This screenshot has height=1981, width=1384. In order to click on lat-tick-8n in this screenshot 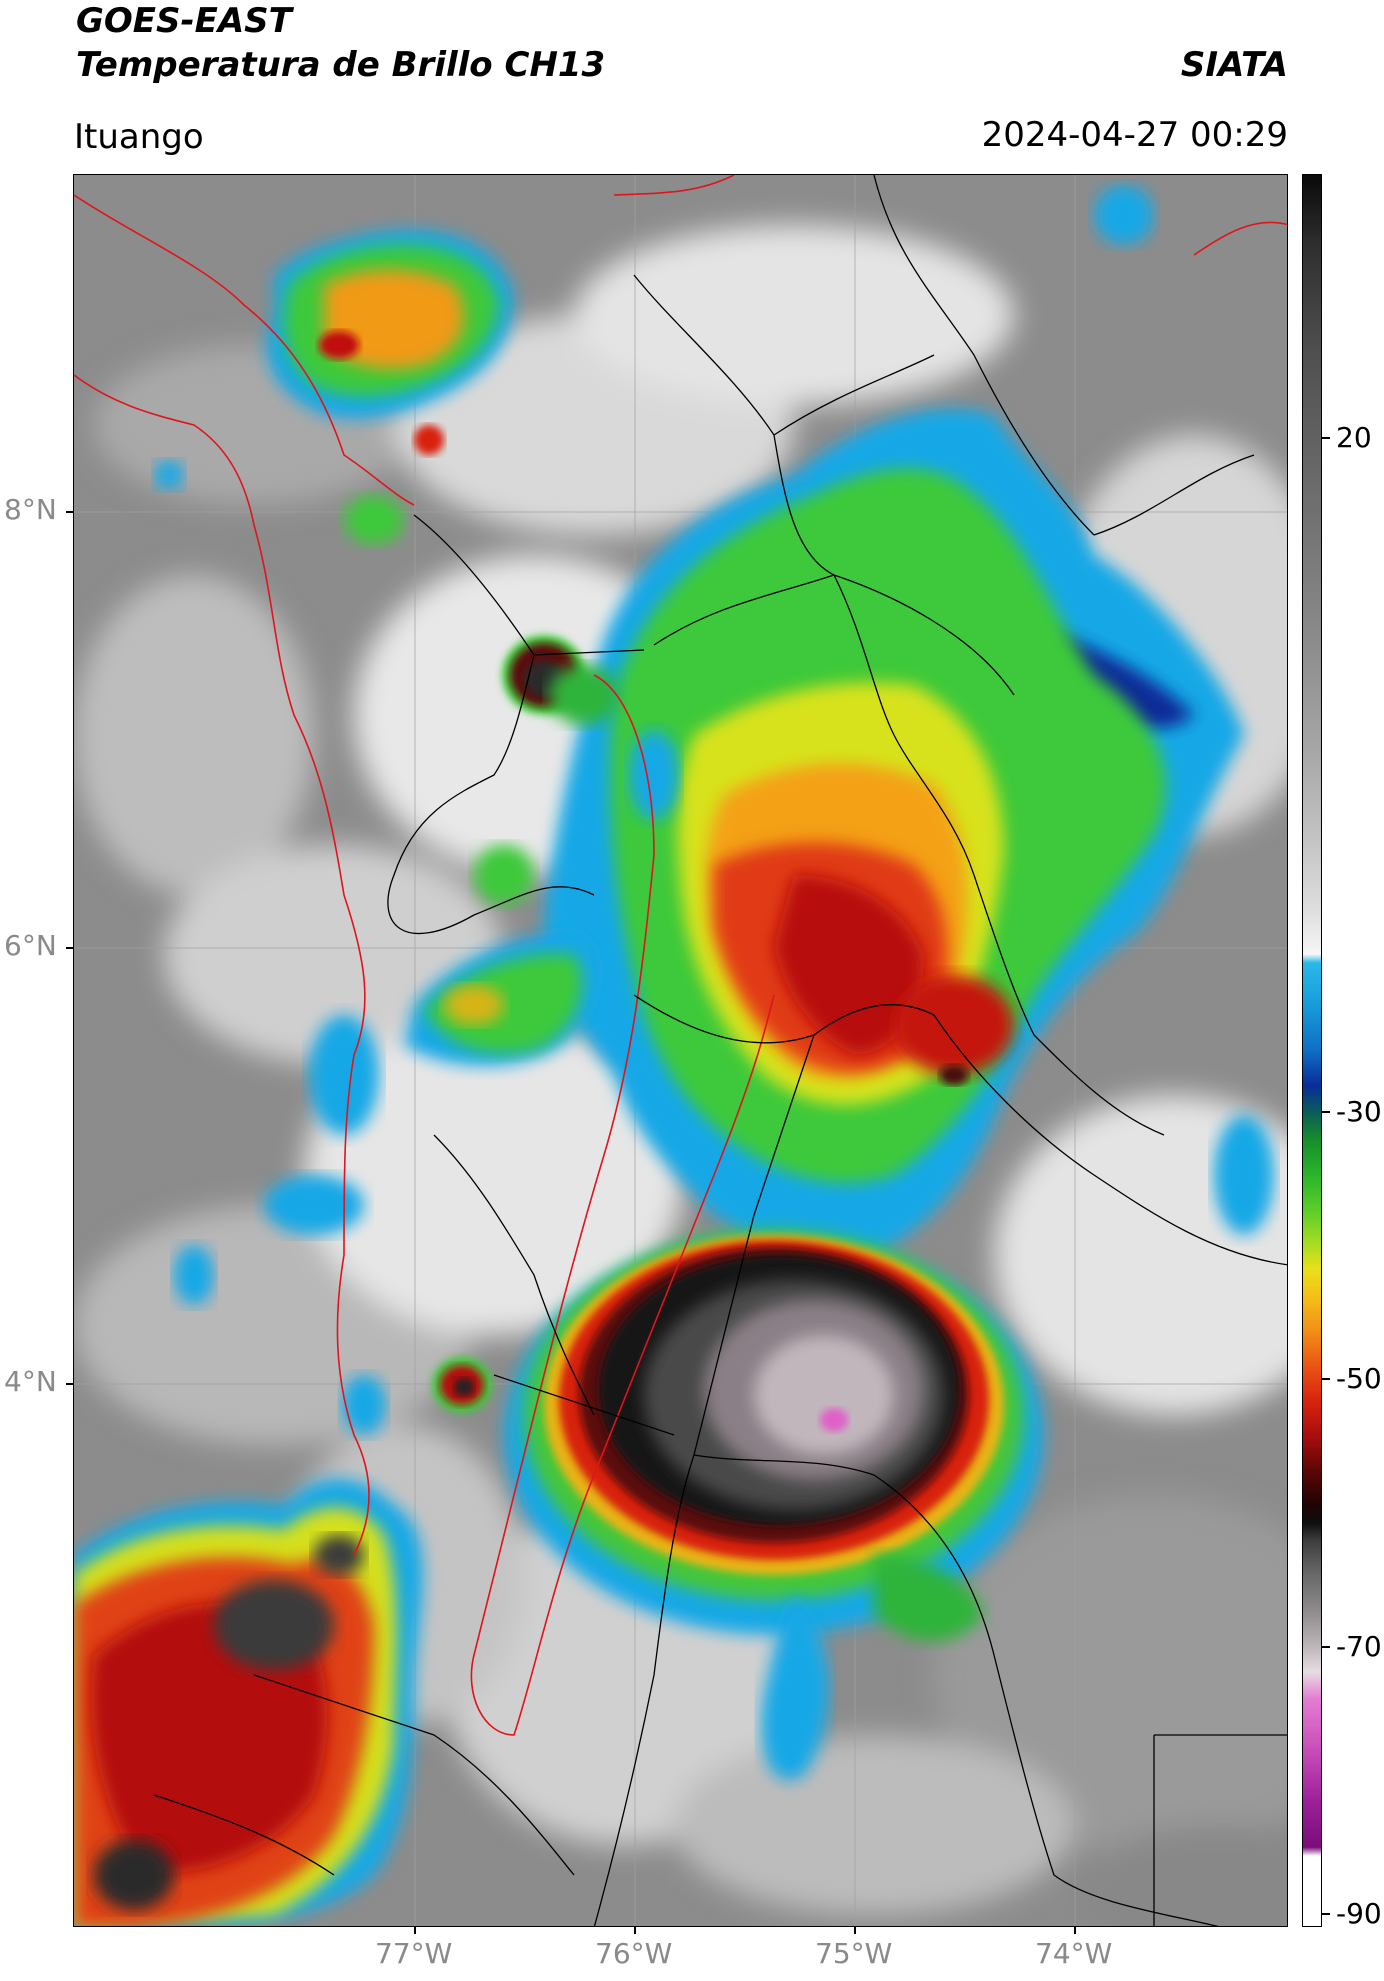, I will do `click(69, 512)`.